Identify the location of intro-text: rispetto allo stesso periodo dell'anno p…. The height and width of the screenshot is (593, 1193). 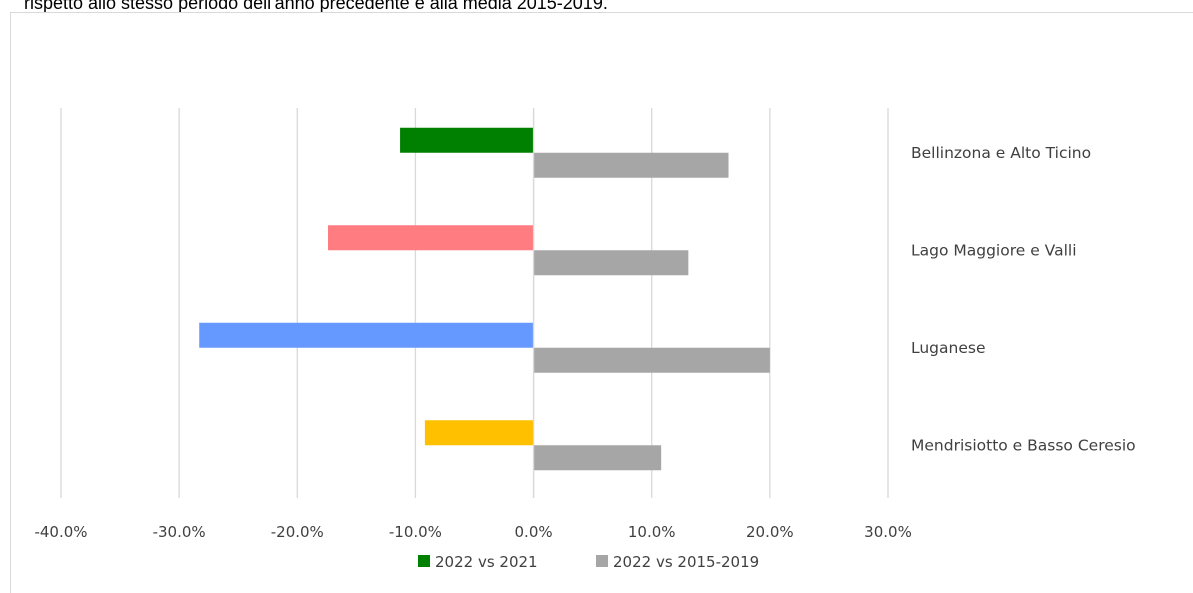
(316, 6).